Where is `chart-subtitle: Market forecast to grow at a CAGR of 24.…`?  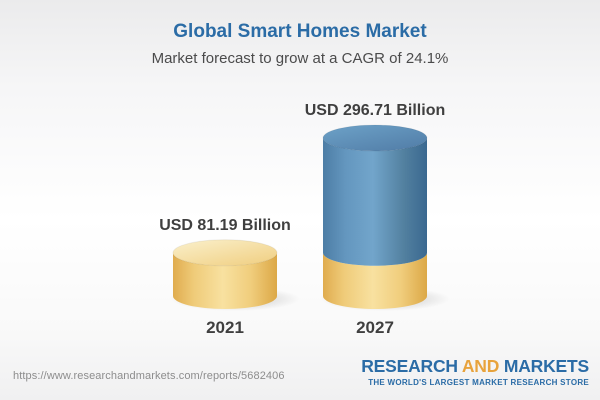 chart-subtitle: Market forecast to grow at a CAGR of 24.… is located at coordinates (300, 58).